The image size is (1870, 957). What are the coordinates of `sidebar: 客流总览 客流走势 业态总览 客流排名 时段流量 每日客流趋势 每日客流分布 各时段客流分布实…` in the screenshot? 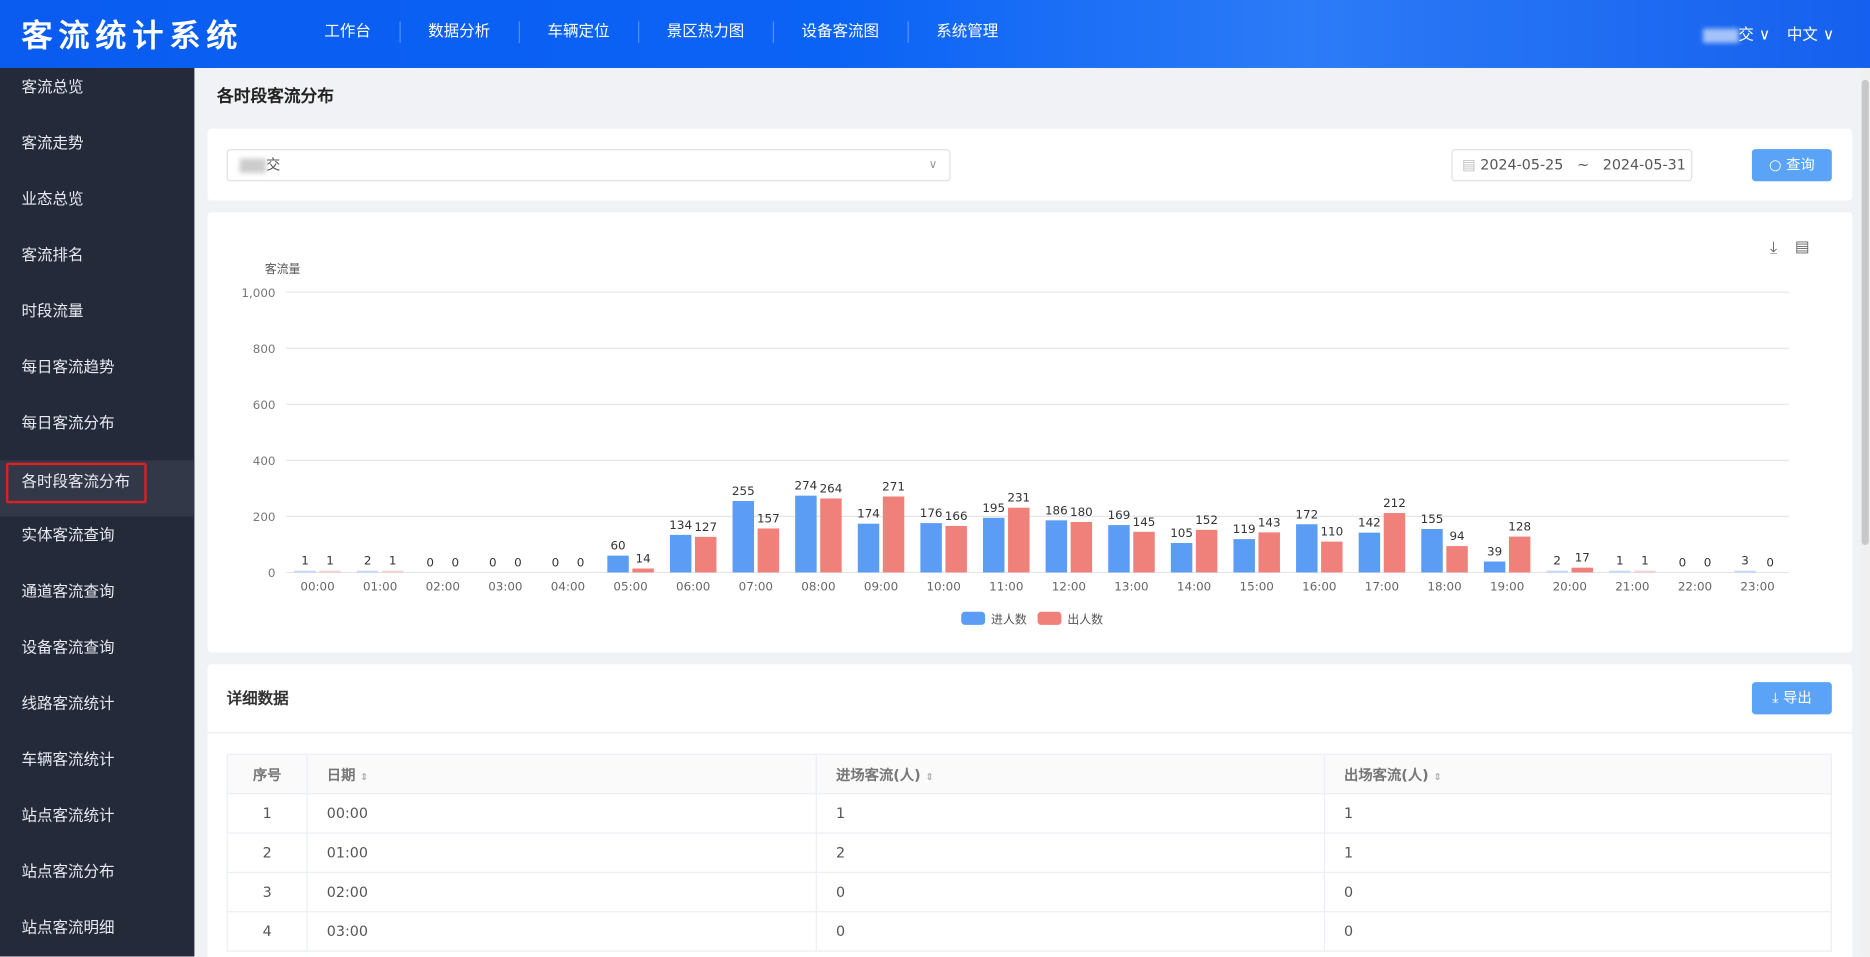 It's located at (97, 512).